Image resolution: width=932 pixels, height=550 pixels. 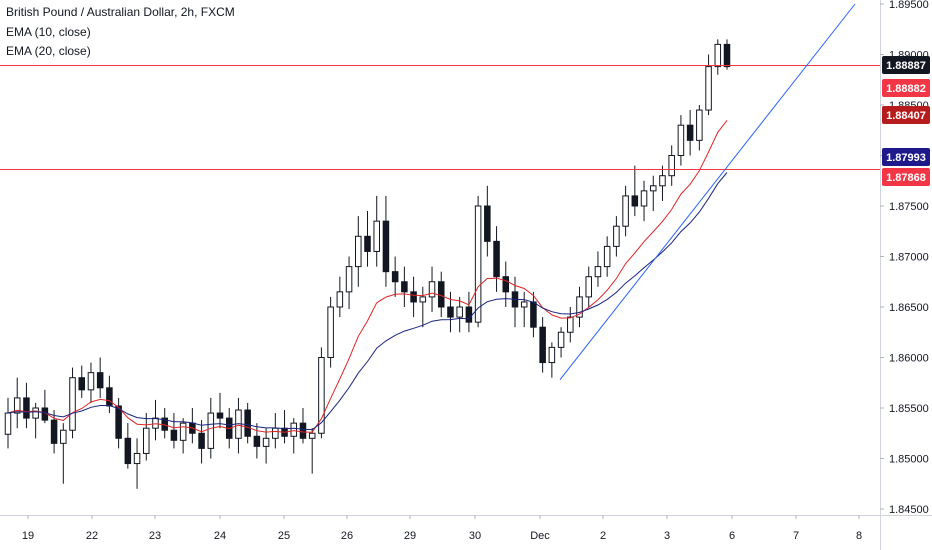 I want to click on legend-ema20: EMA (20, close), so click(x=48, y=51).